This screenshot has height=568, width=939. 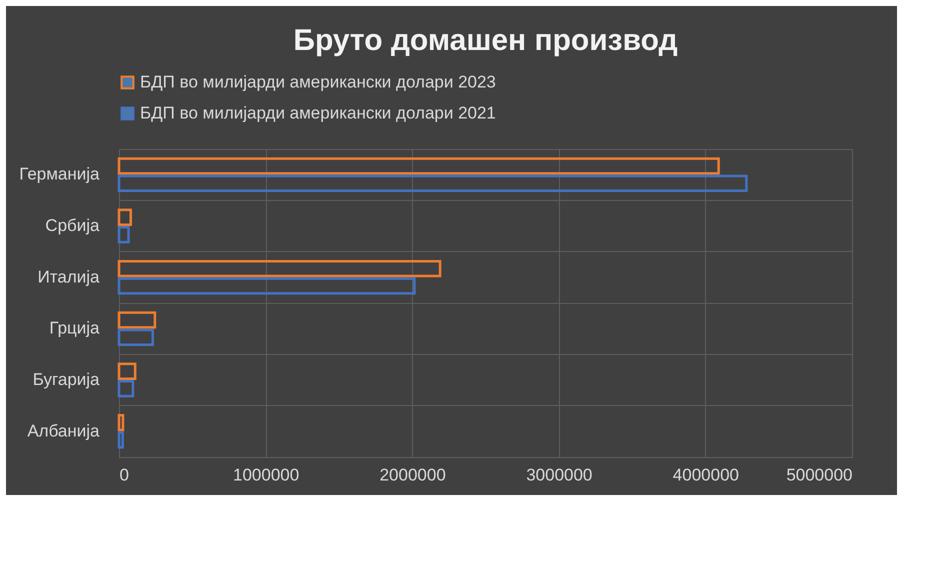 What do you see at coordinates (124, 475) in the screenshot?
I see `x-tick-label: 0` at bounding box center [124, 475].